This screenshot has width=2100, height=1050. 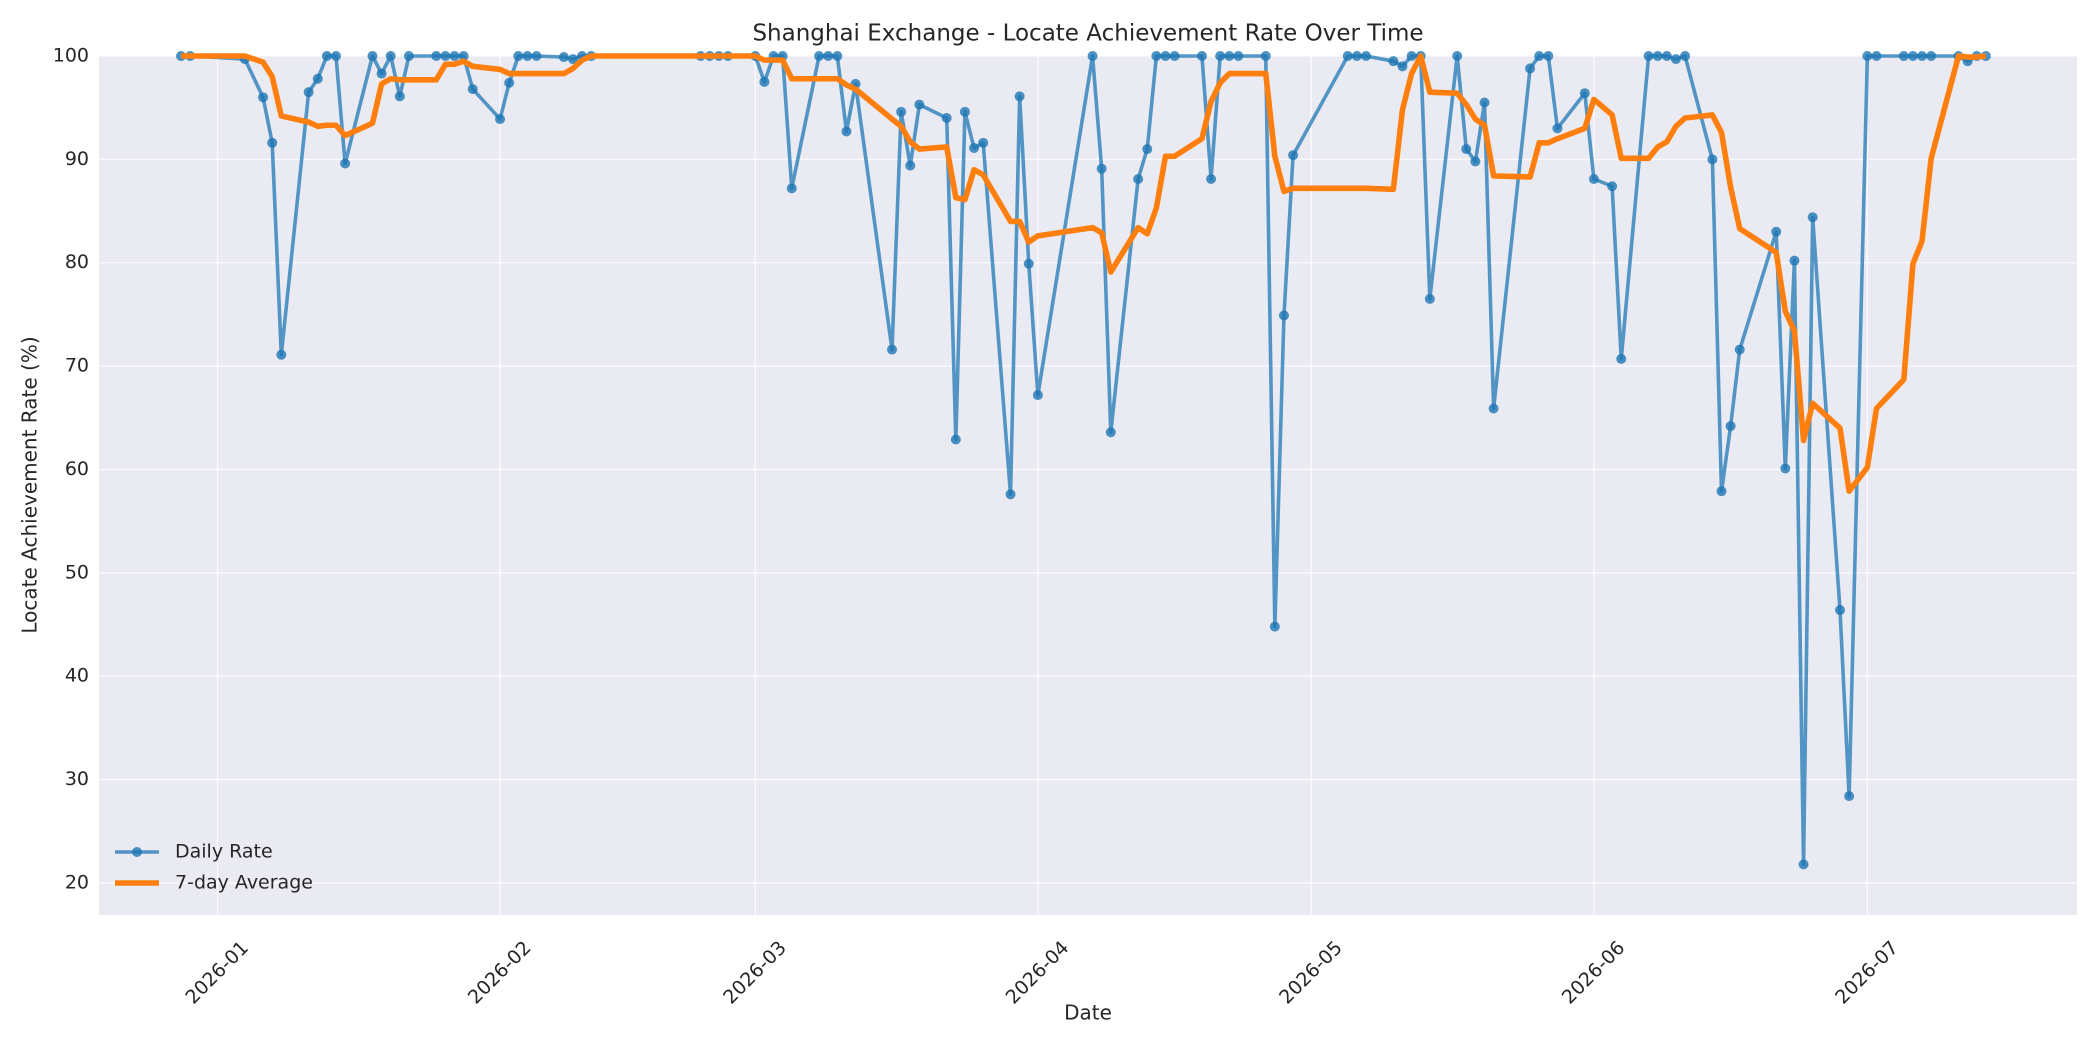 I want to click on x-tick-label: 2026-06, so click(x=1594, y=973).